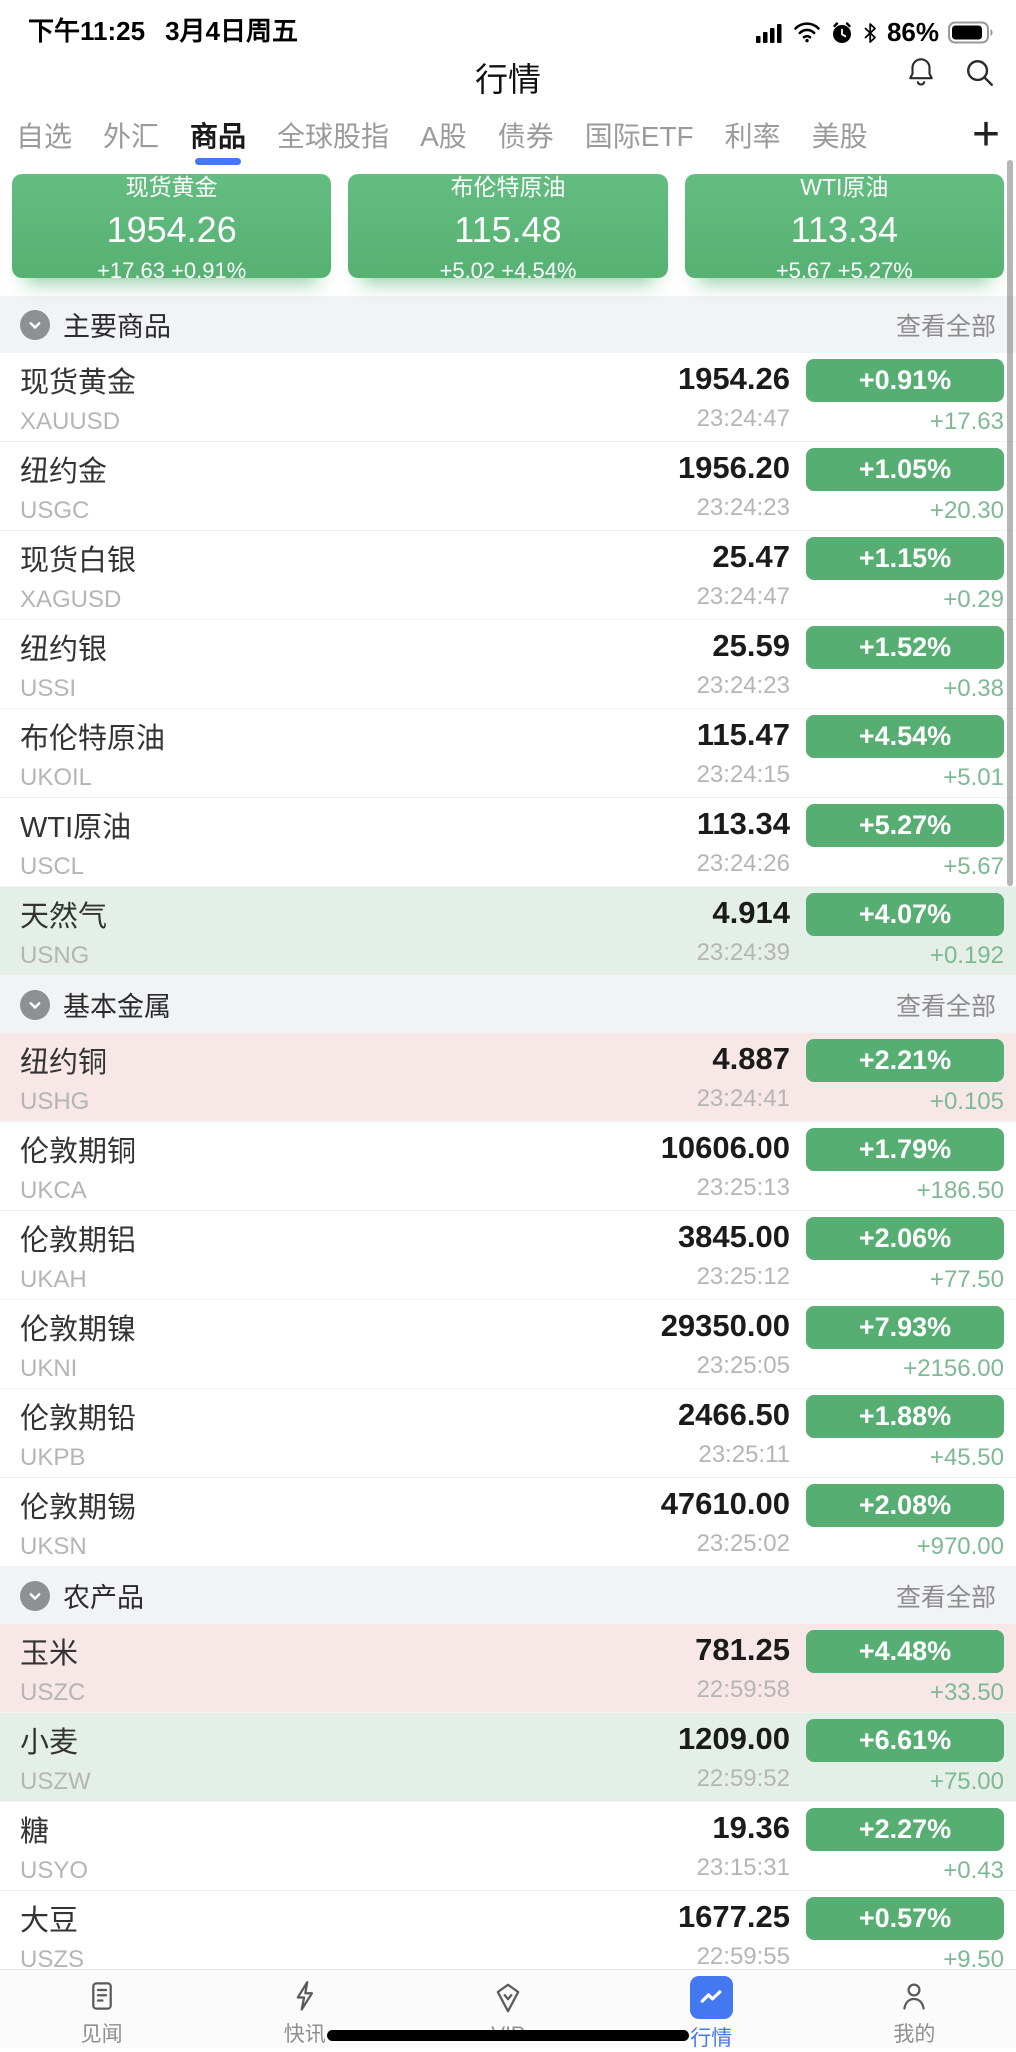 This screenshot has width=1016, height=2052. I want to click on quote-row-right: +4.07% +0.192, so click(905, 931).